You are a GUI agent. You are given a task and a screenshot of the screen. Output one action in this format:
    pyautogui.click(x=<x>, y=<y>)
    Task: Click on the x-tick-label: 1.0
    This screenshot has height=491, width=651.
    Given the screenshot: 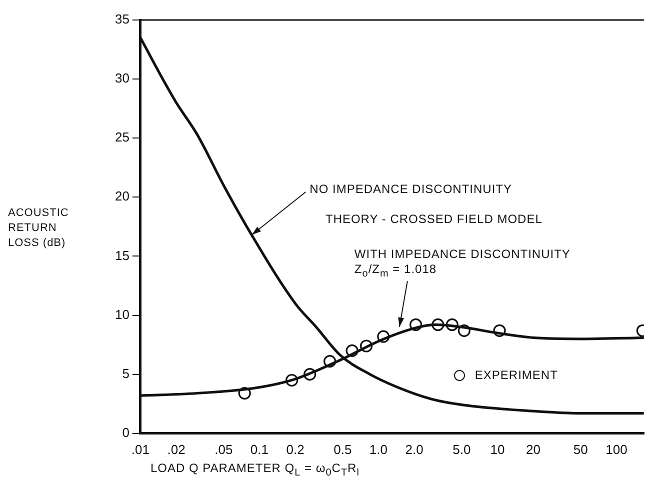 What is the action you would take?
    pyautogui.click(x=378, y=449)
    